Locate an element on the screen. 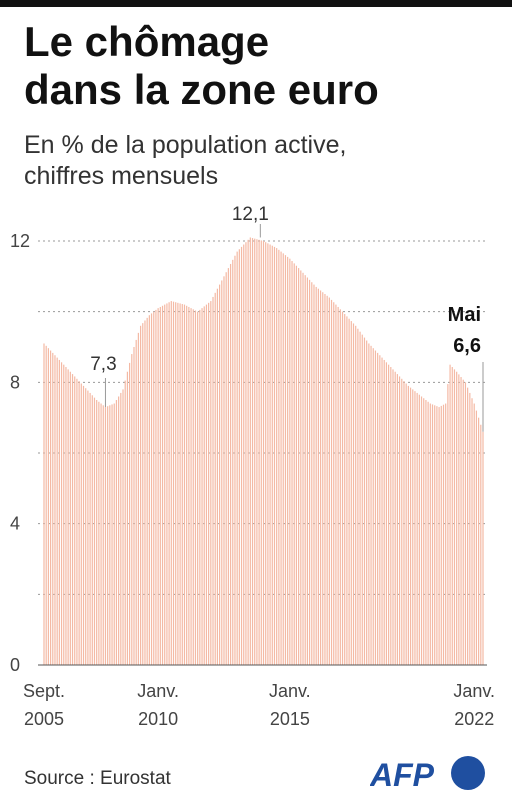  annotation-label-latest-value: 6,6 is located at coordinates (467, 346).